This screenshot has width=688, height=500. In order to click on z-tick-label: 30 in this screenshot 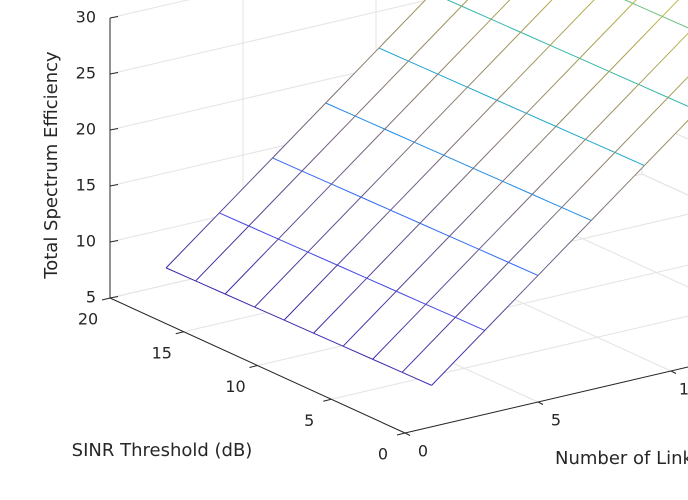, I will do `click(86, 17)`.